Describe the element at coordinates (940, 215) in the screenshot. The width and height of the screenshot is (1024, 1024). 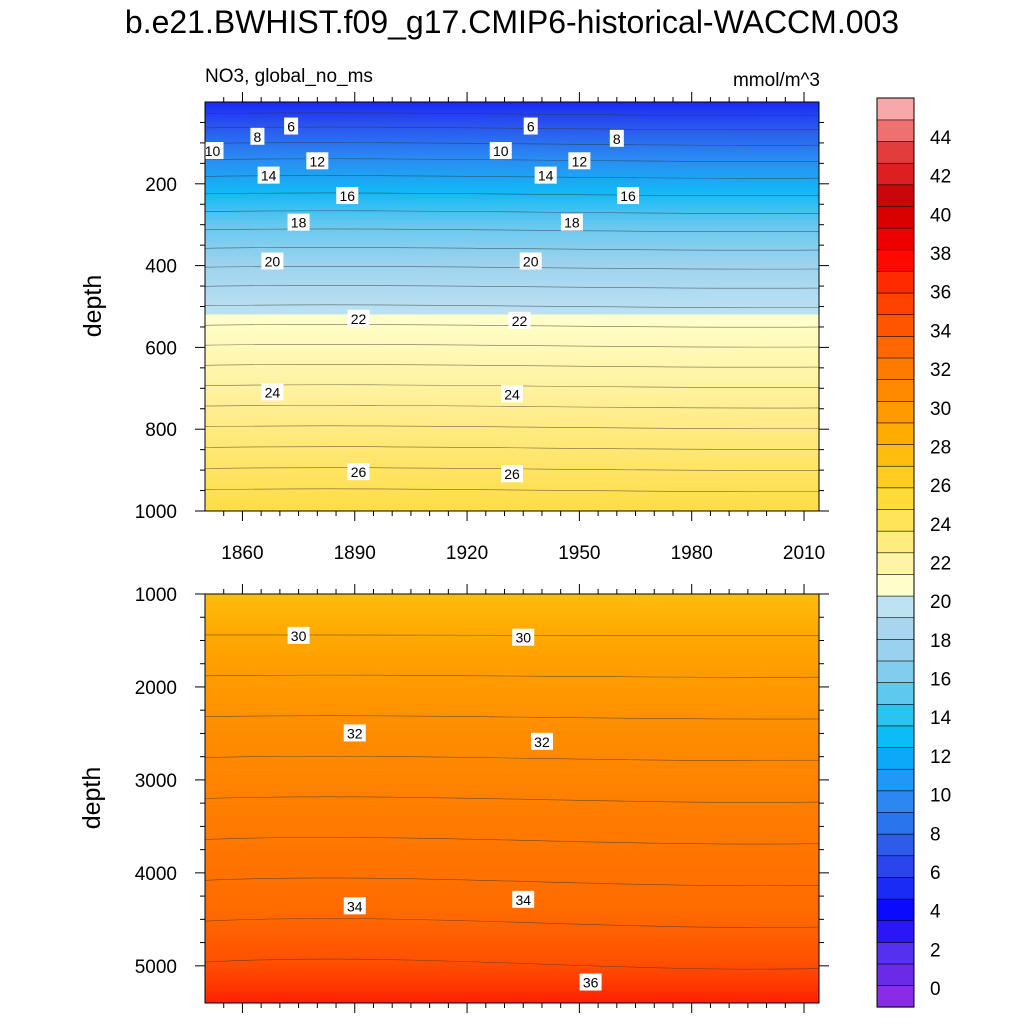
I see `colorbar-label: 40` at that location.